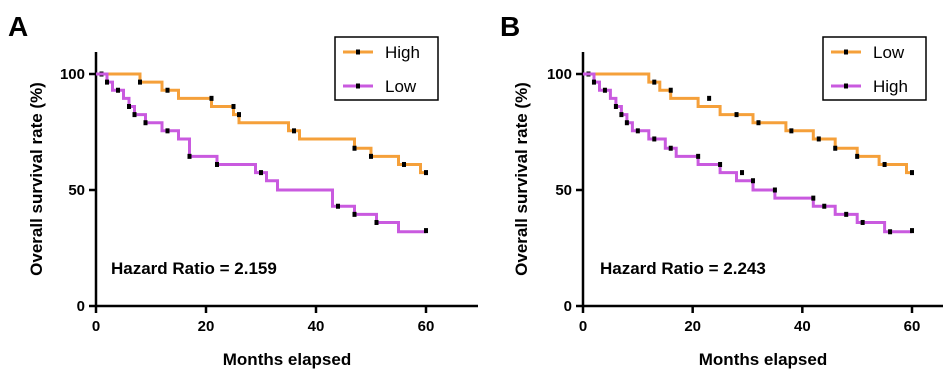  I want to click on series-line-low, so click(747, 123).